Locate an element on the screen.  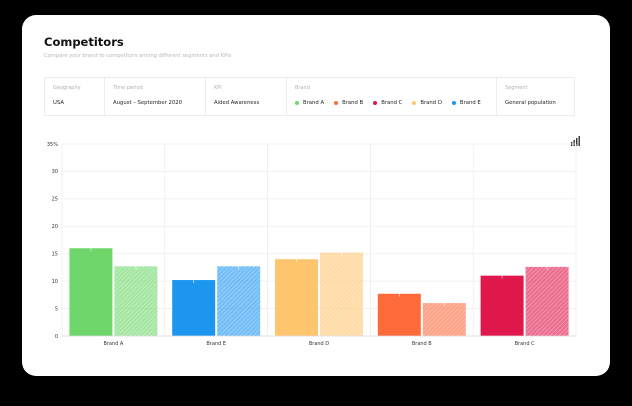
brand-e-name: Brand E is located at coordinates (470, 103).